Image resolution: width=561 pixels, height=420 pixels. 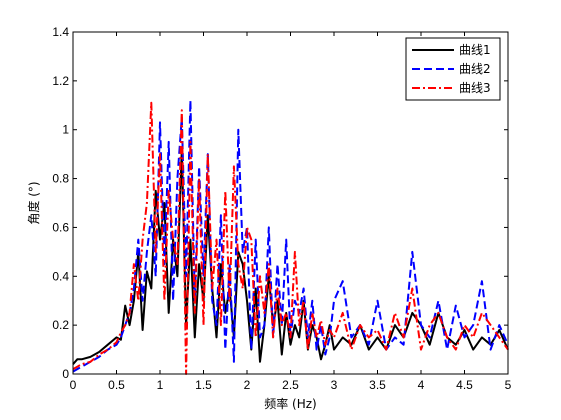 I want to click on x-tick-label: 3, so click(x=334, y=385).